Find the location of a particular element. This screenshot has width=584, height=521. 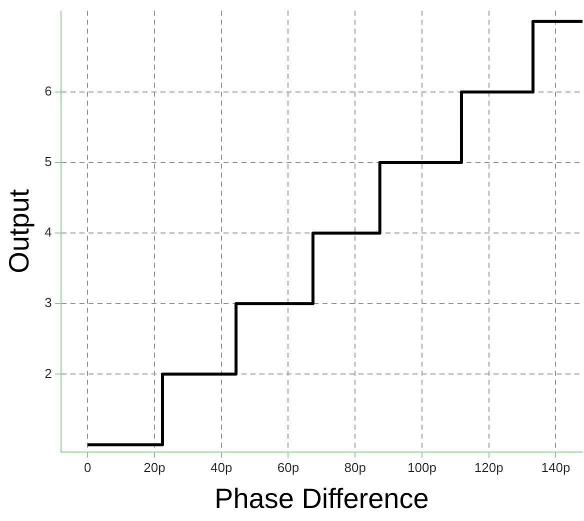

x-tick-label: 120p is located at coordinates (489, 468).